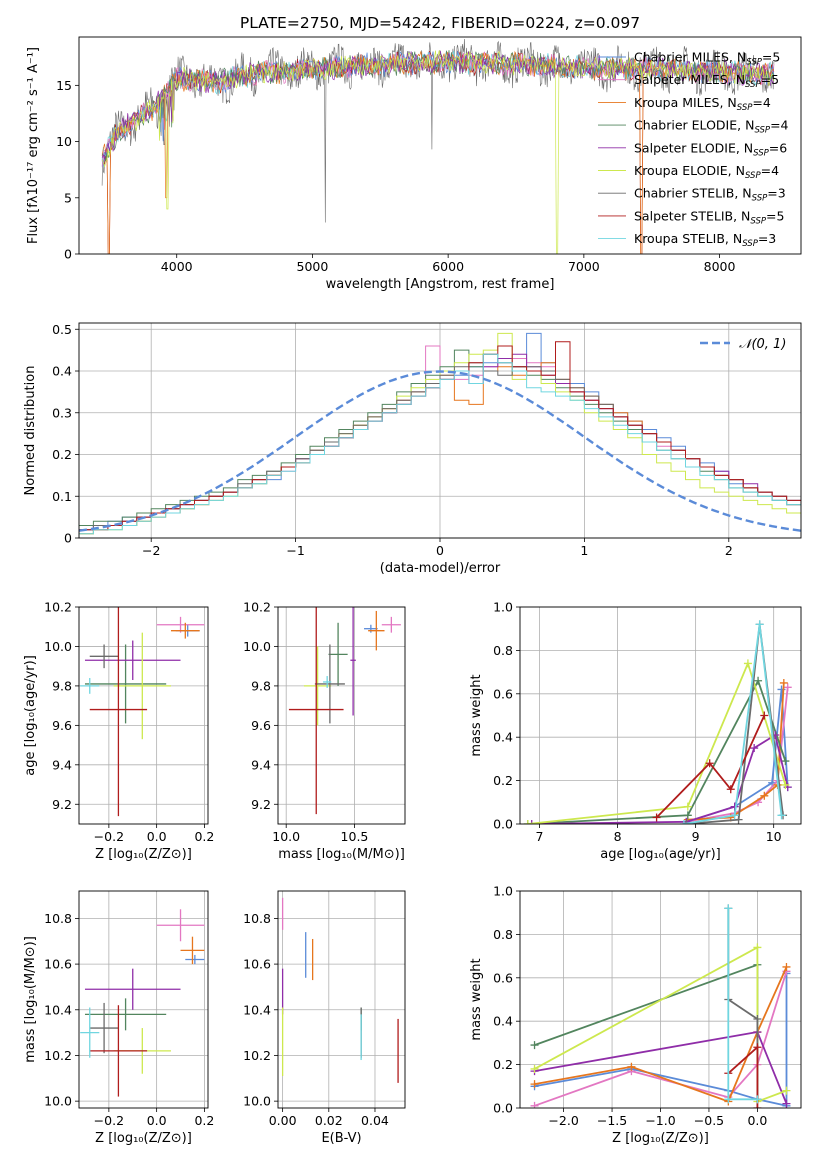 This screenshot has height=1170, width=819. Describe the element at coordinates (660, 1138) in the screenshot. I see `z-vs-weight-xlabel: Z [log₁₀(Z/Z⊙)]` at that location.